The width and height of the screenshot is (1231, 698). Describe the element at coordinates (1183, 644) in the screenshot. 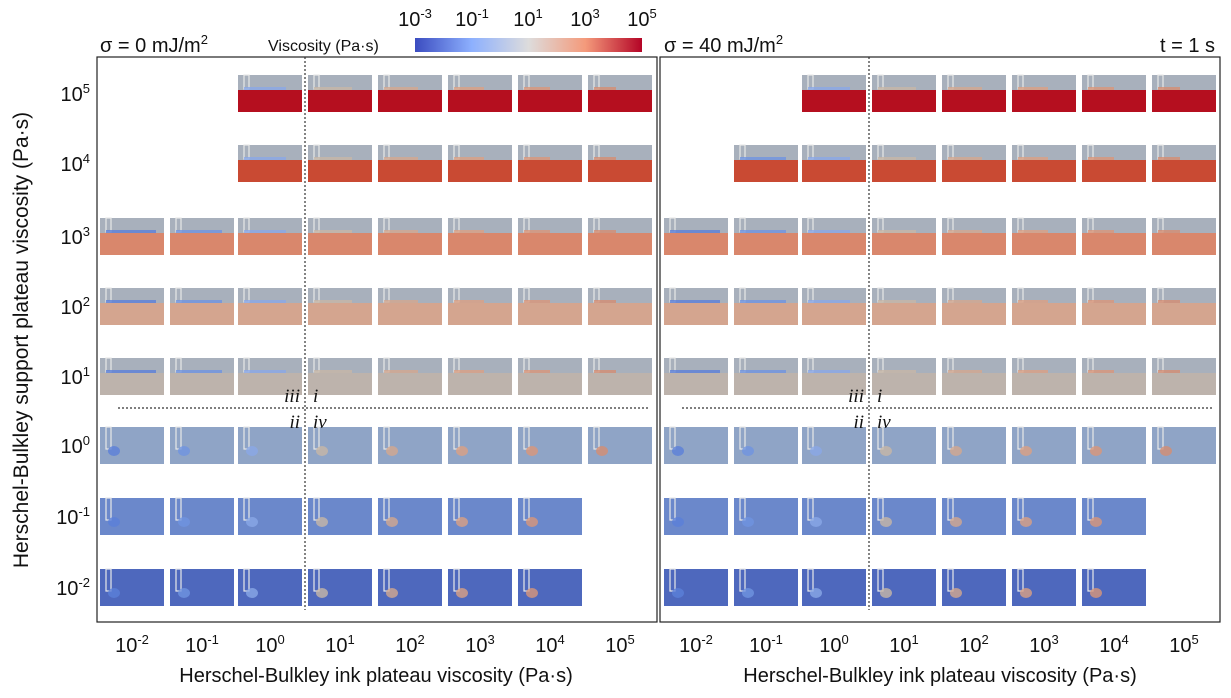

I see `x-tick-label: 10⁵` at that location.